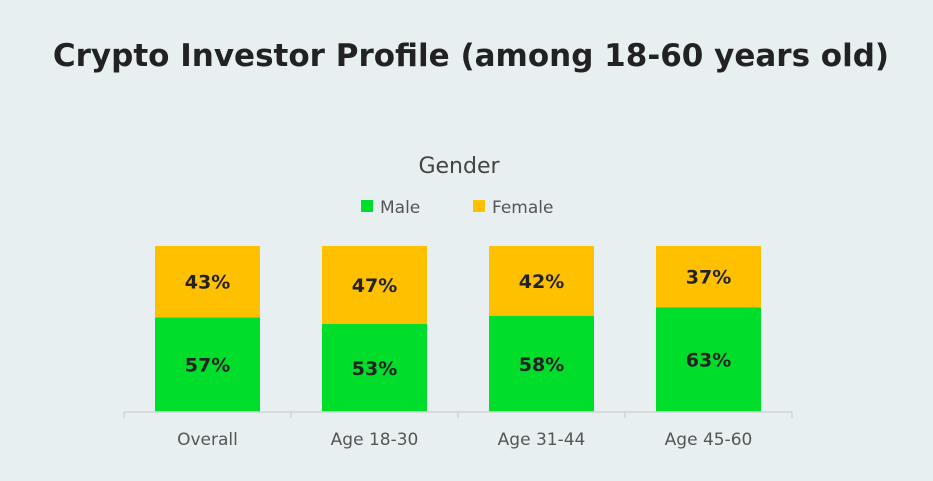 This screenshot has height=481, width=933. I want to click on category-label-1: Age 18-30, so click(375, 440).